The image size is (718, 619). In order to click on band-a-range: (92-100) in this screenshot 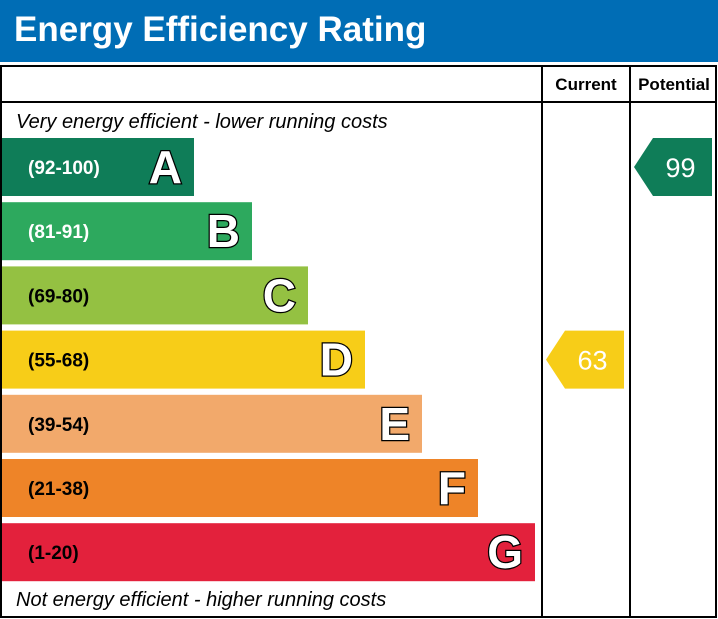, I will do `click(64, 168)`.